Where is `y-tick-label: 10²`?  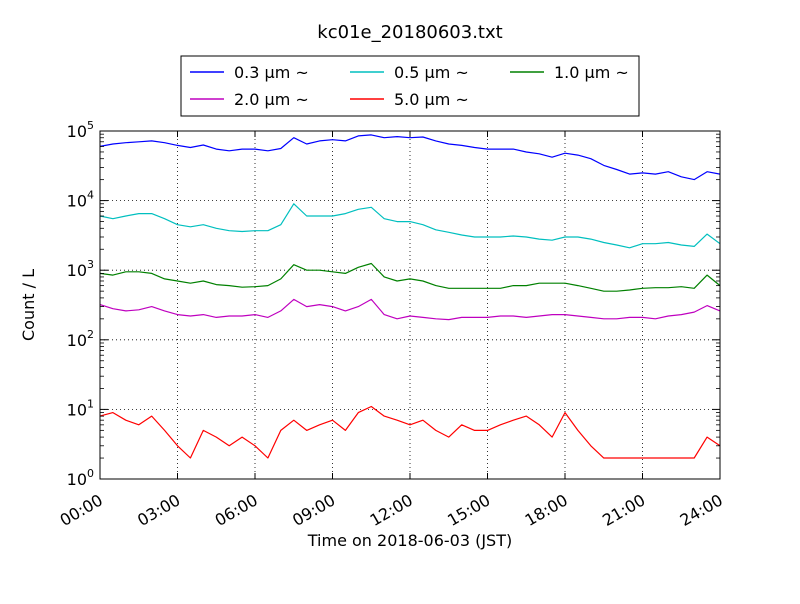
y-tick-label: 10² is located at coordinates (80, 339).